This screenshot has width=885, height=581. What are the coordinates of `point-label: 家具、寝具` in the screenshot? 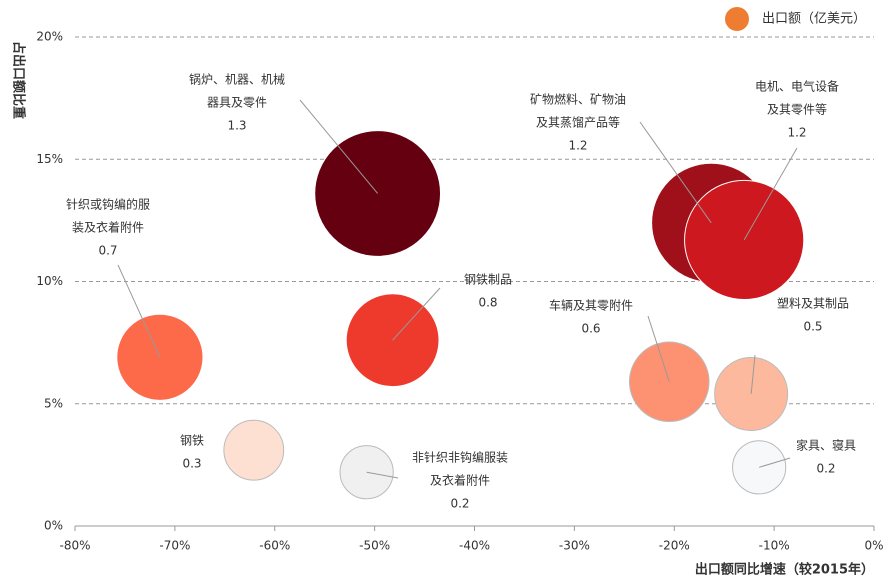 It's located at (826, 445).